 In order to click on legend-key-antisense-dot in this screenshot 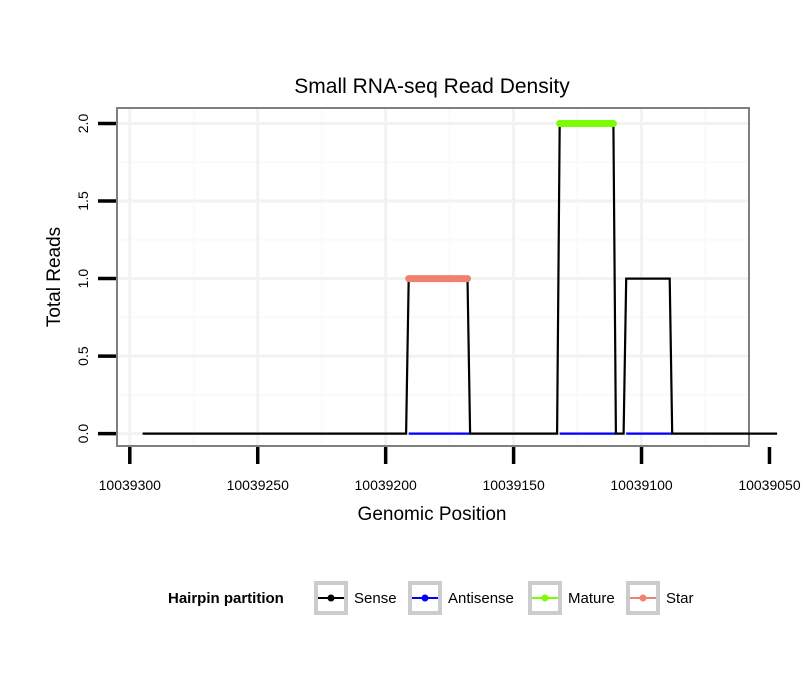, I will do `click(425, 598)`.